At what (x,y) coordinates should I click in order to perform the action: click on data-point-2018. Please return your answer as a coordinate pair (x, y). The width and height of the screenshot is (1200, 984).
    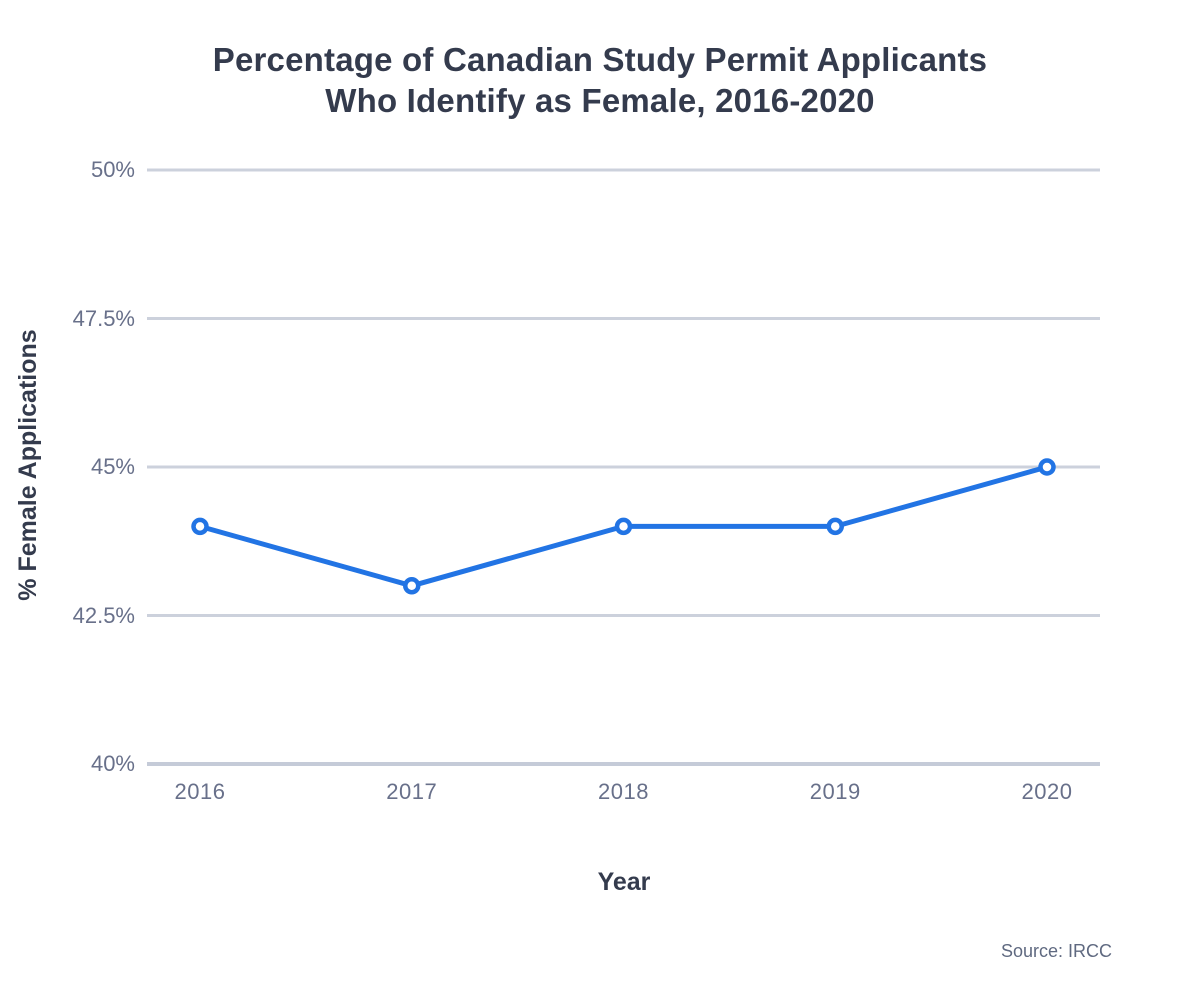
    Looking at the image, I should click on (623, 526).